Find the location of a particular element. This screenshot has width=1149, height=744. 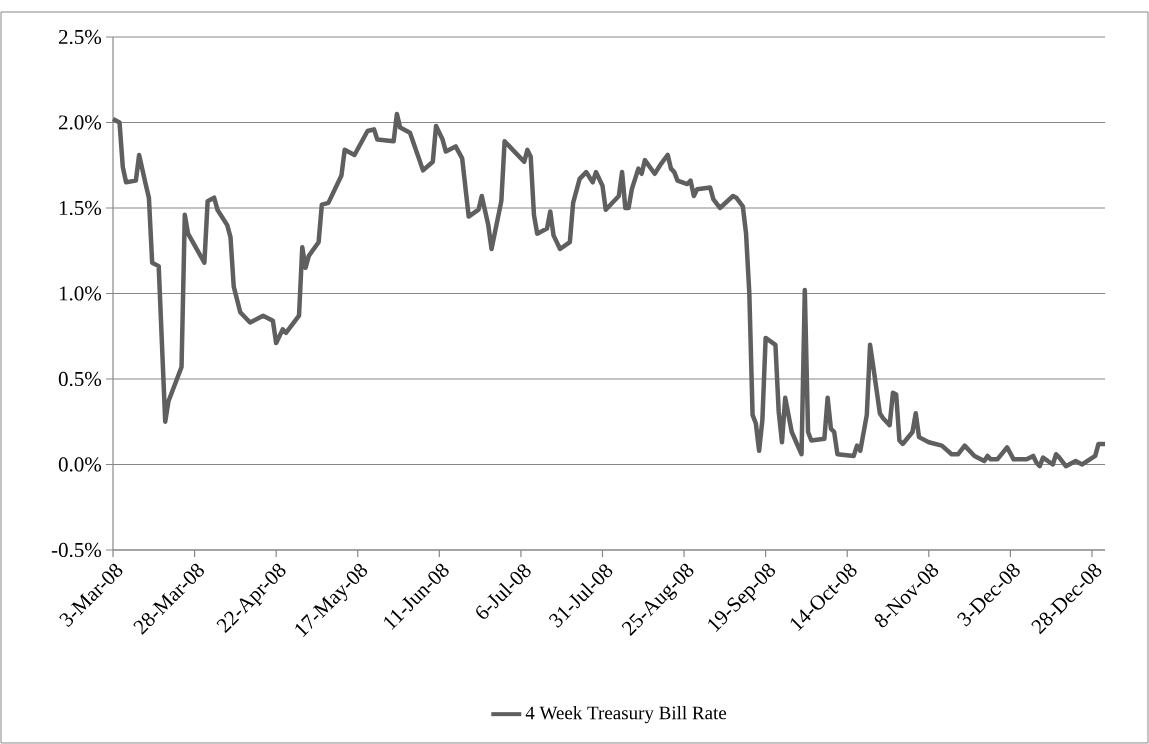

y-tick-label: 1.5% is located at coordinates (80, 208).